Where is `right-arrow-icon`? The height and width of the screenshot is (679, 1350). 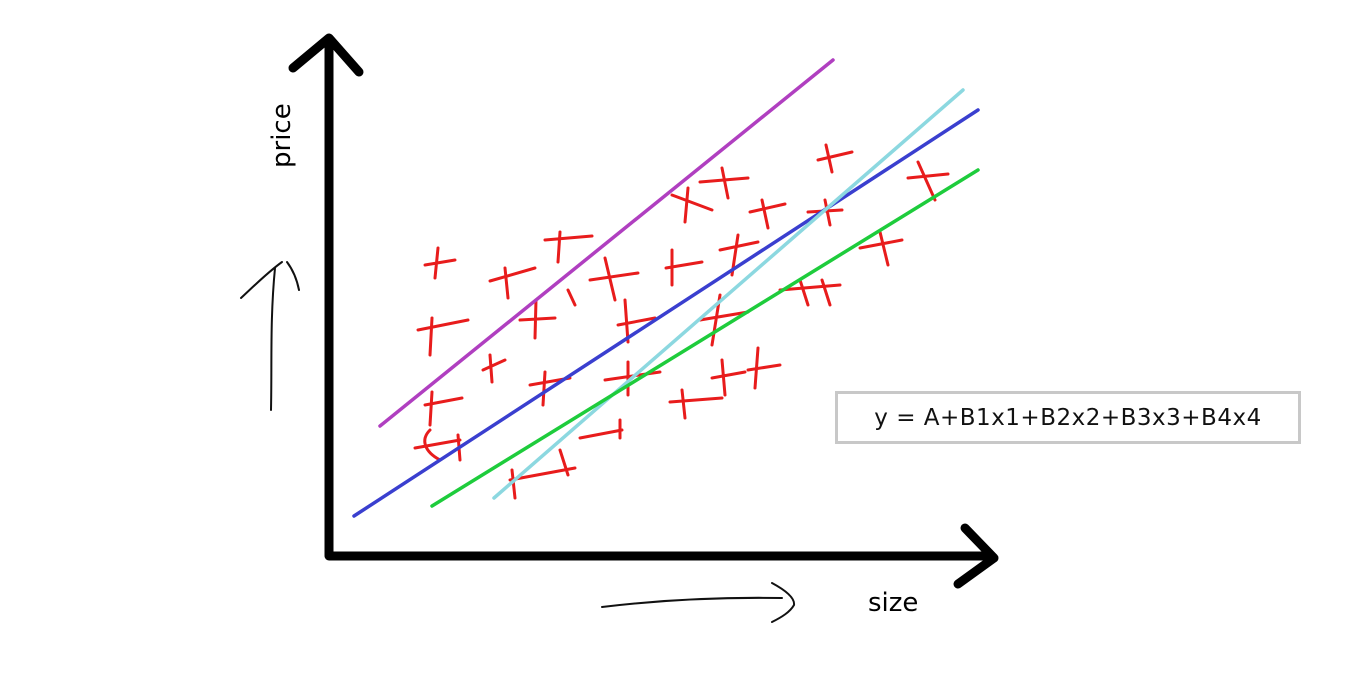 right-arrow-icon is located at coordinates (698, 602).